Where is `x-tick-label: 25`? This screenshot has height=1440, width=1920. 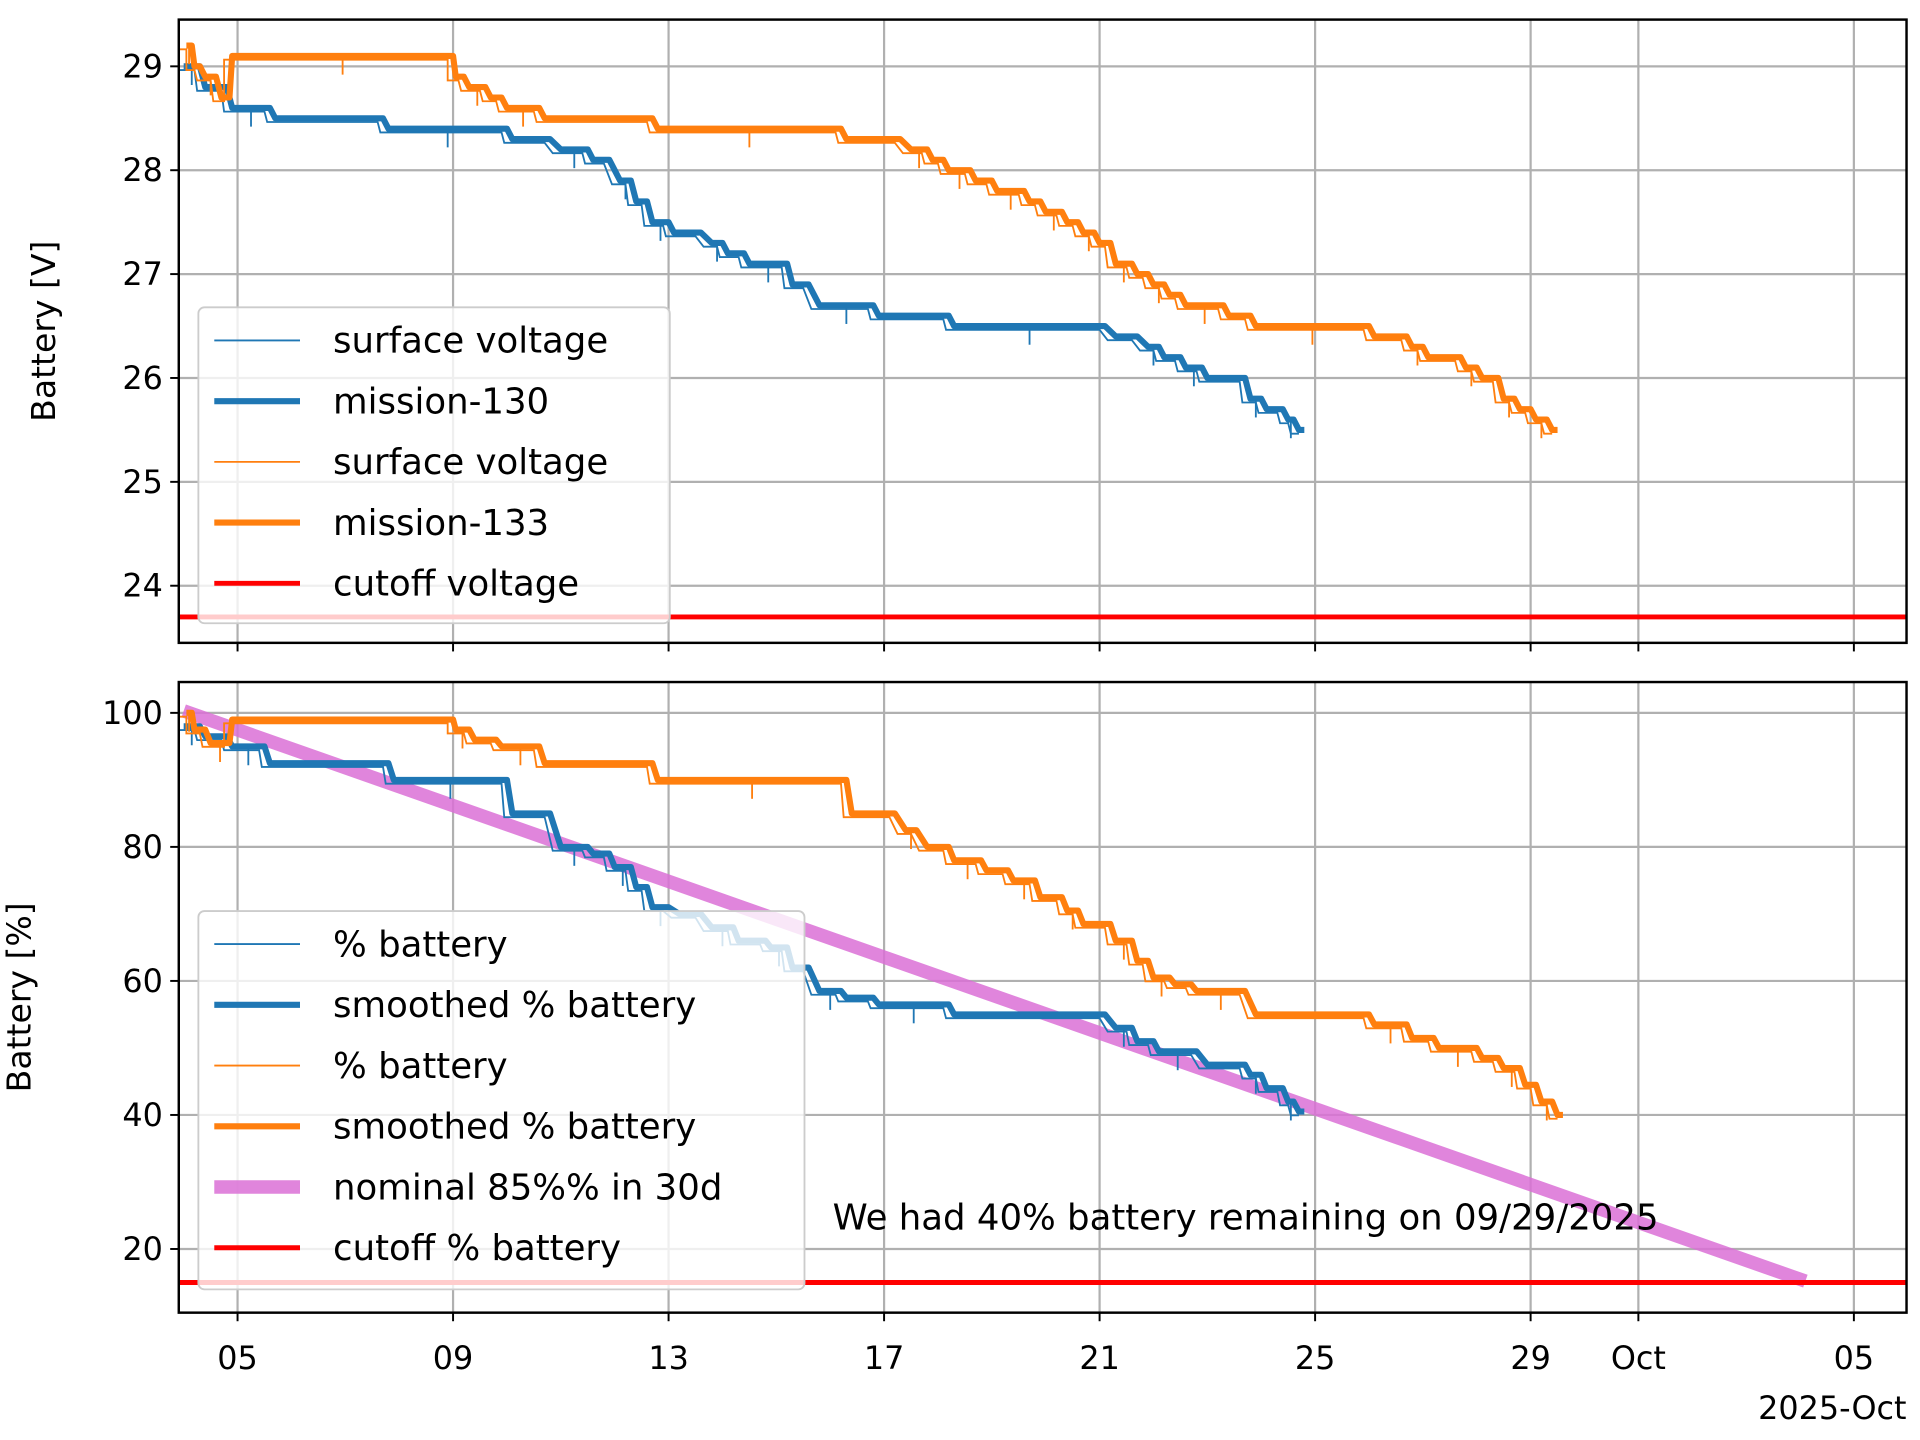
x-tick-label: 25 is located at coordinates (1315, 1358).